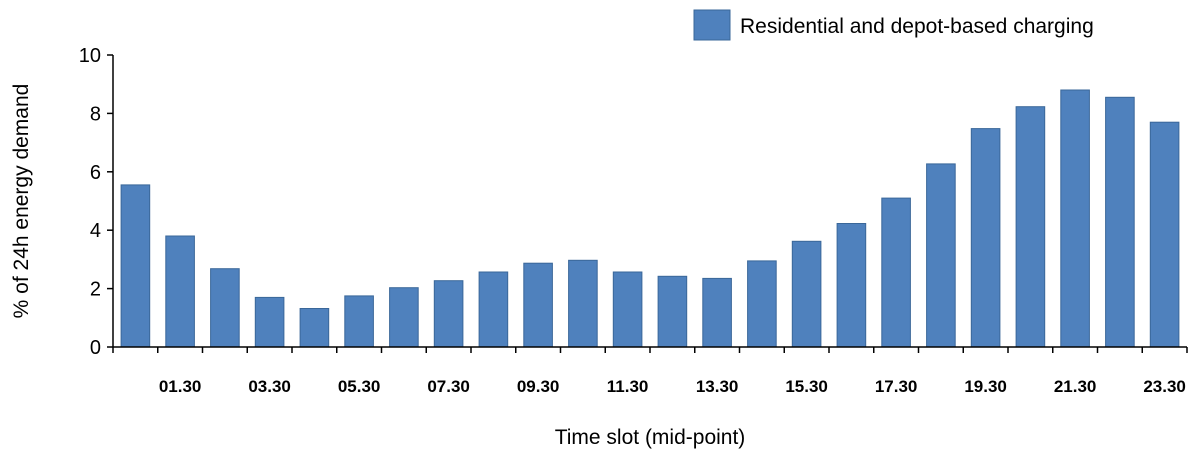 The height and width of the screenshot is (454, 1198). What do you see at coordinates (359, 321) in the screenshot?
I see `bar-05.30` at bounding box center [359, 321].